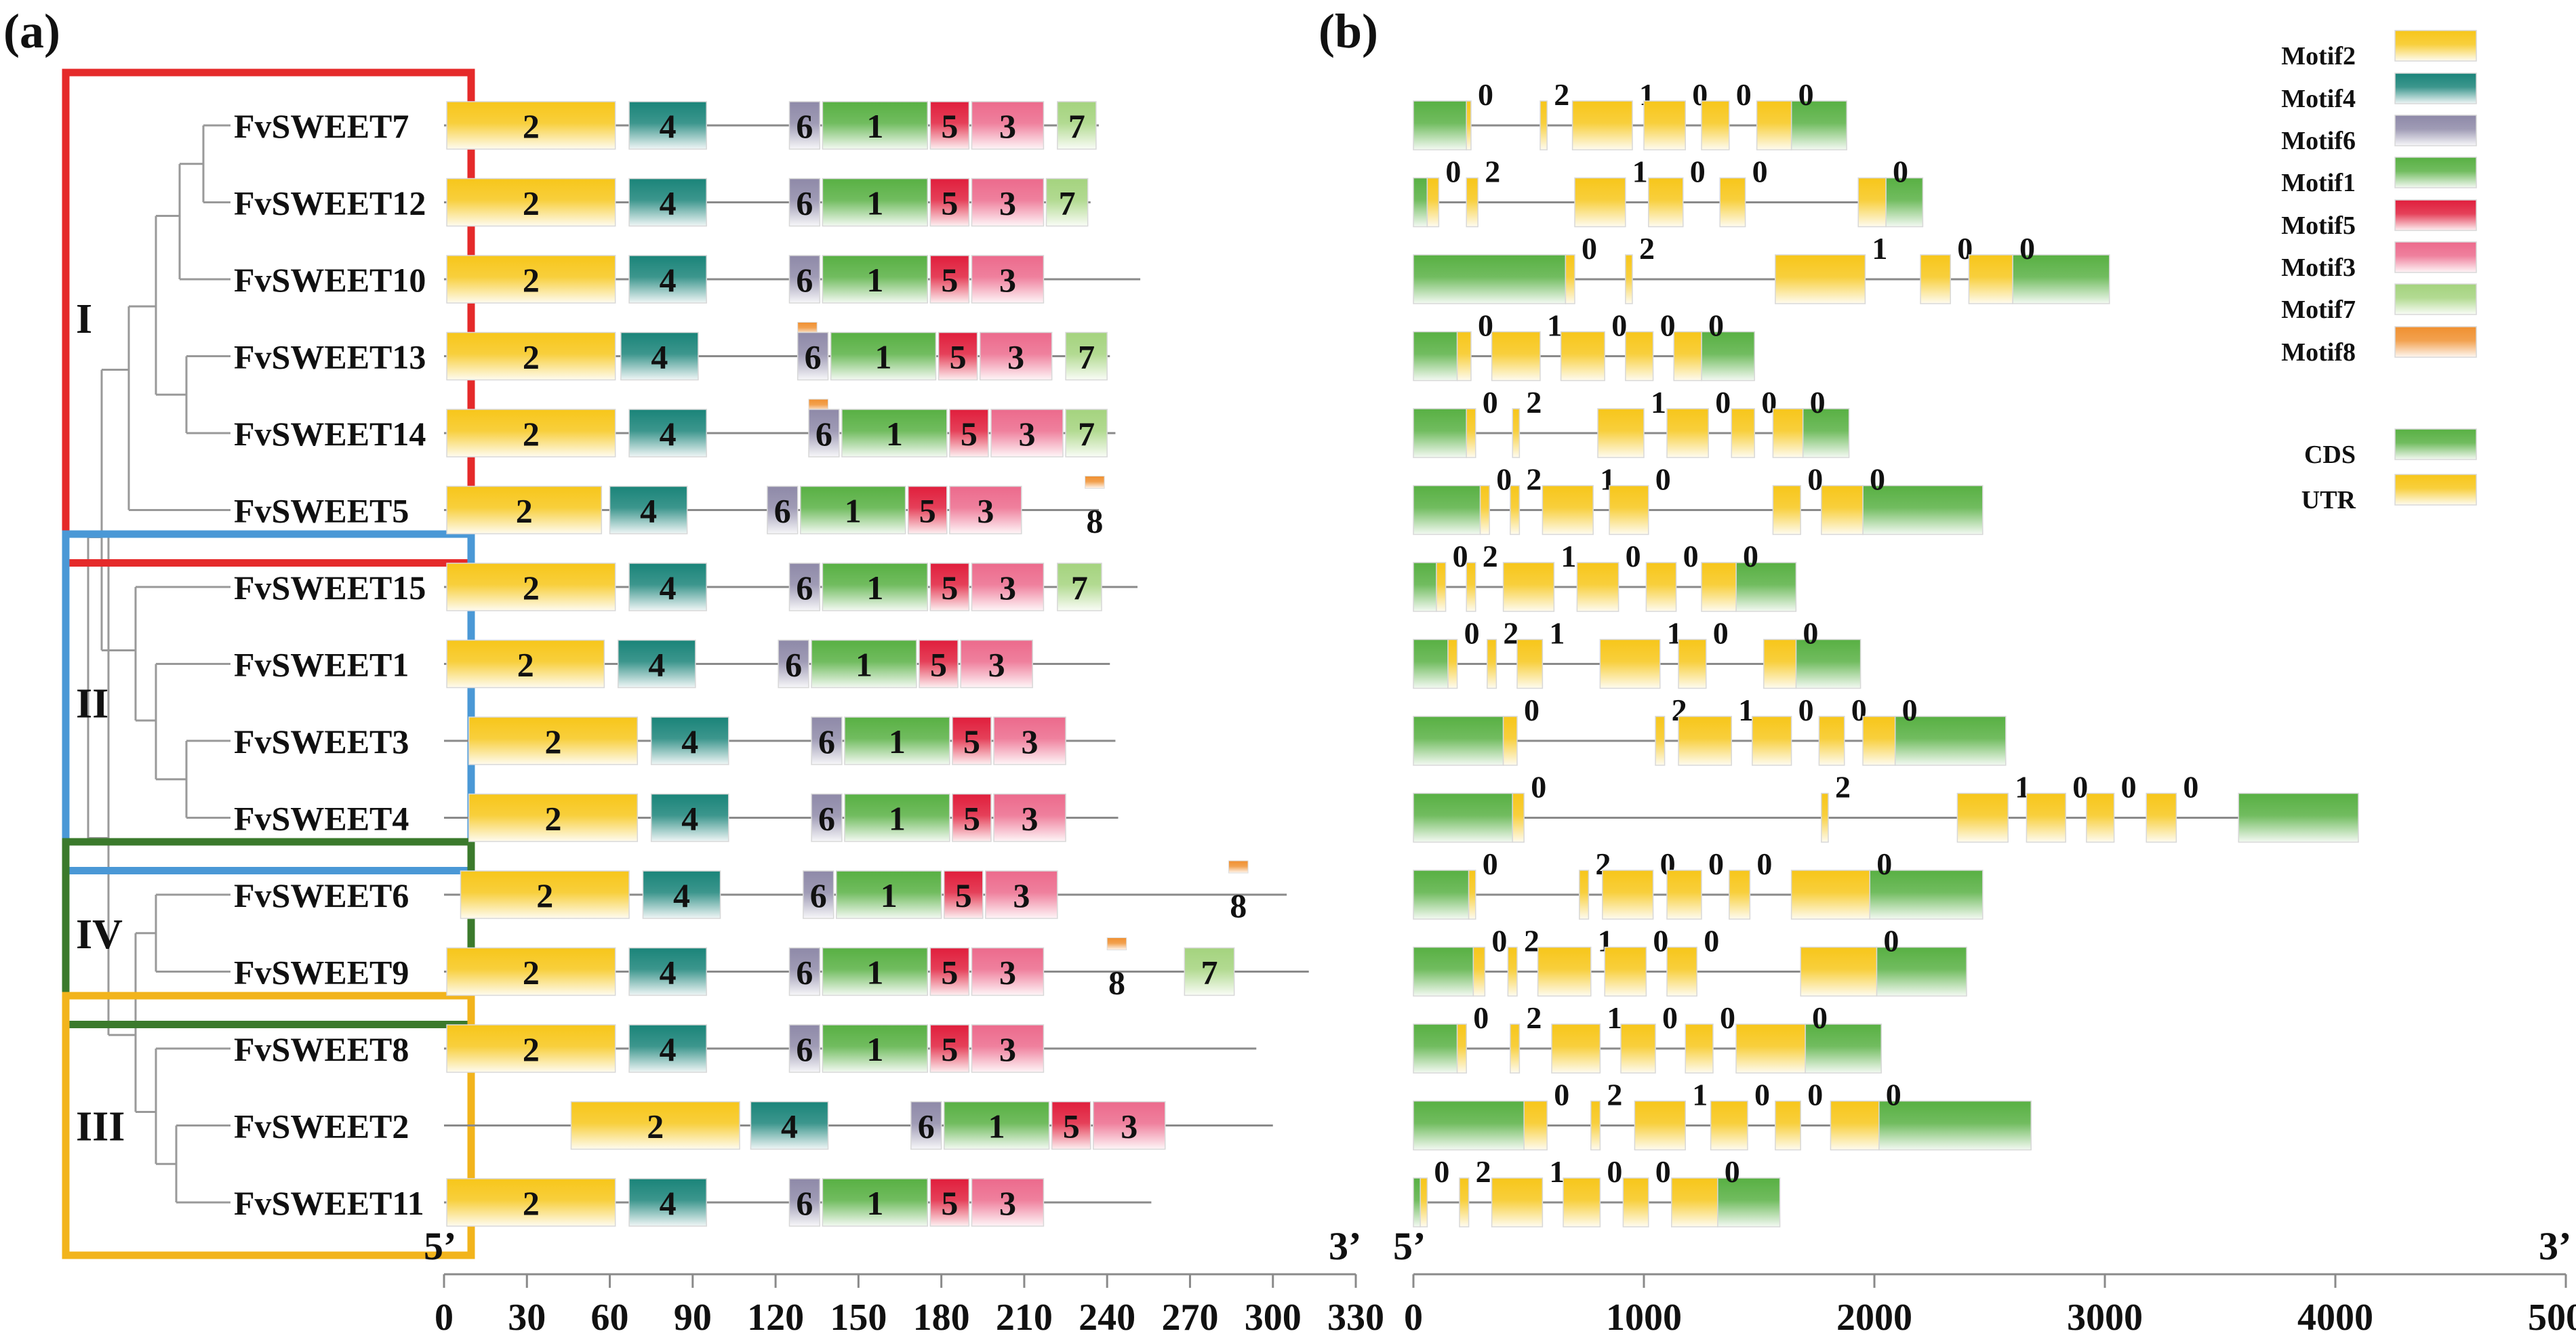  I want to click on motif-8-marker, so click(1116, 944).